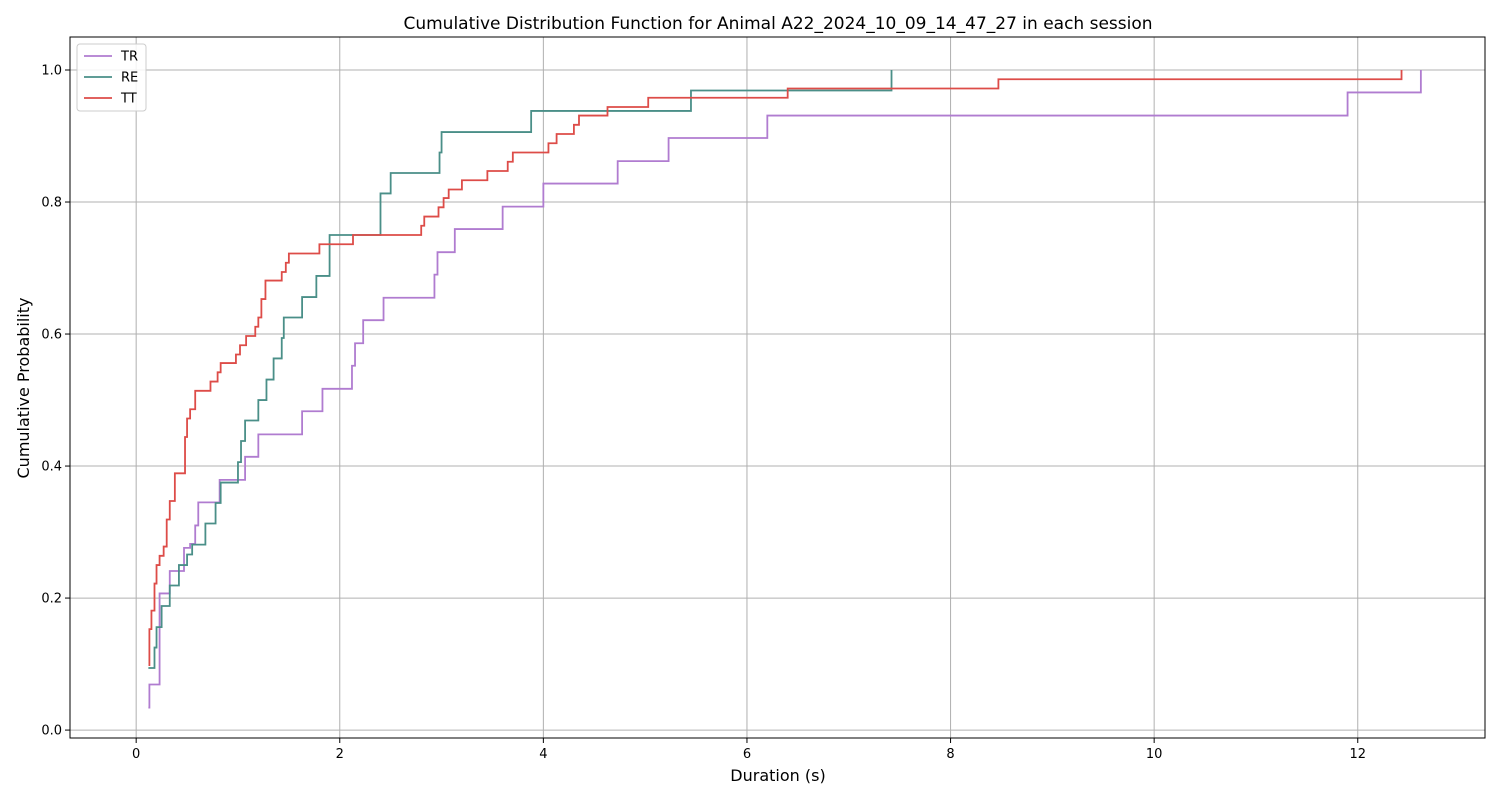 Image resolution: width=1500 pixels, height=800 pixels. Describe the element at coordinates (51, 731) in the screenshot. I see `y-tick-label: 0.0` at that location.